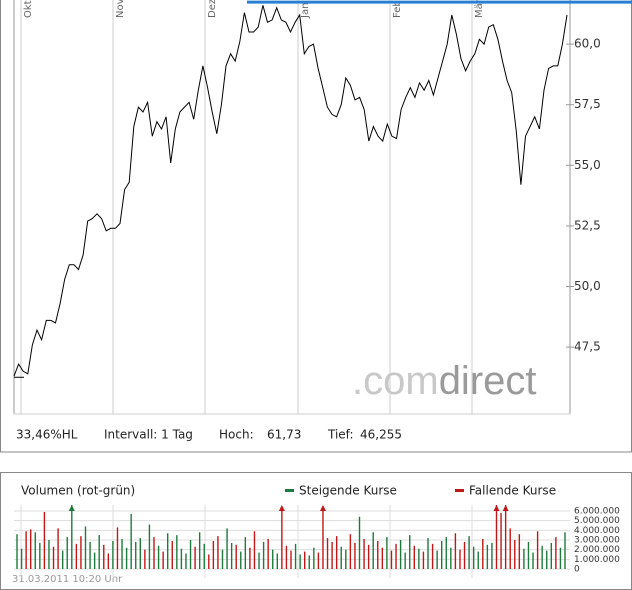  What do you see at coordinates (587, 225) in the screenshot?
I see `y-tick-label: 52,5` at bounding box center [587, 225].